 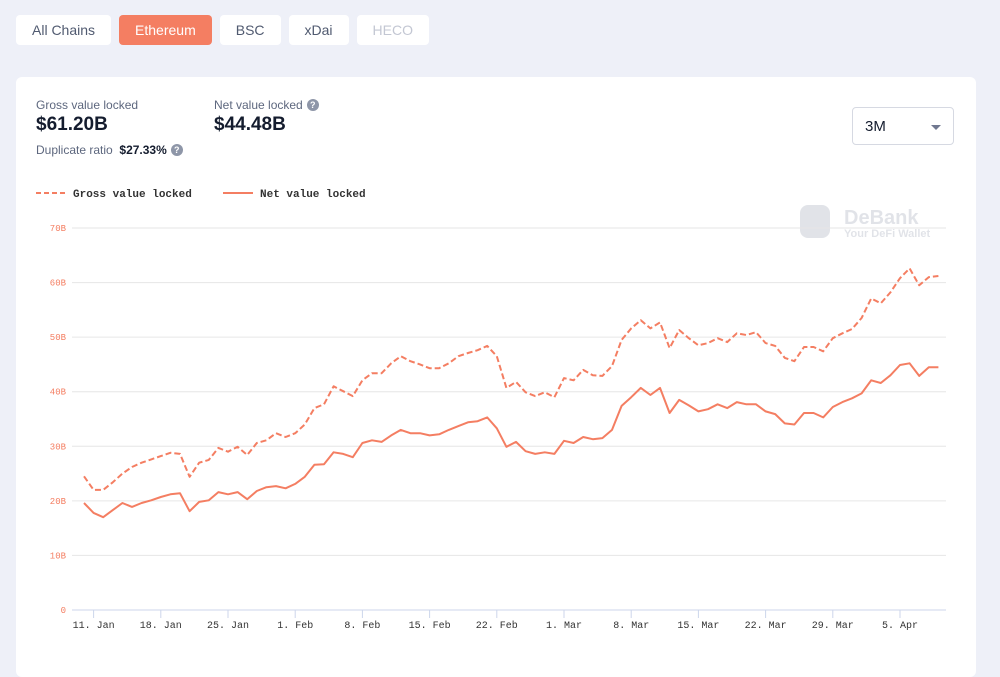 I want to click on x-tick-label: 1. Feb, so click(x=295, y=626).